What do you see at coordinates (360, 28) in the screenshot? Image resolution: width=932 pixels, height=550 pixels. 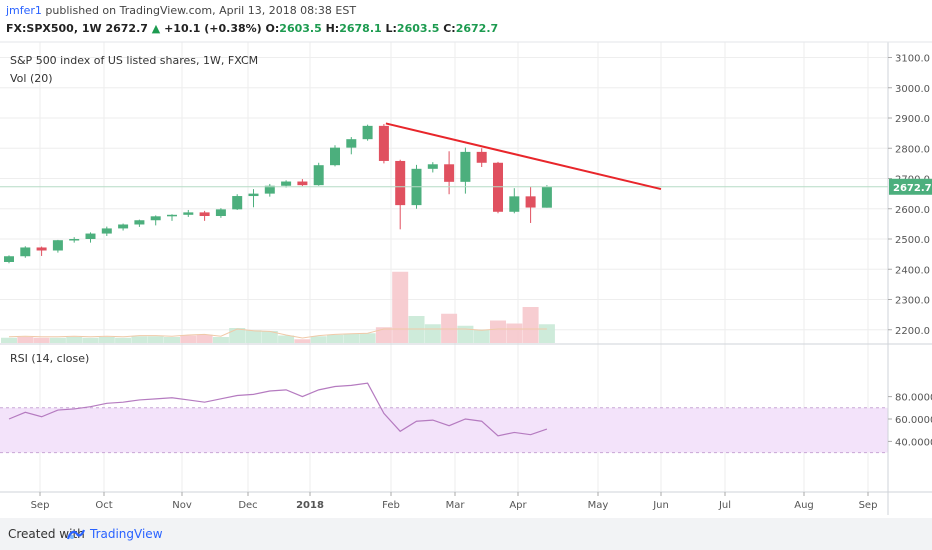 I see `high-value: 2678.1` at bounding box center [360, 28].